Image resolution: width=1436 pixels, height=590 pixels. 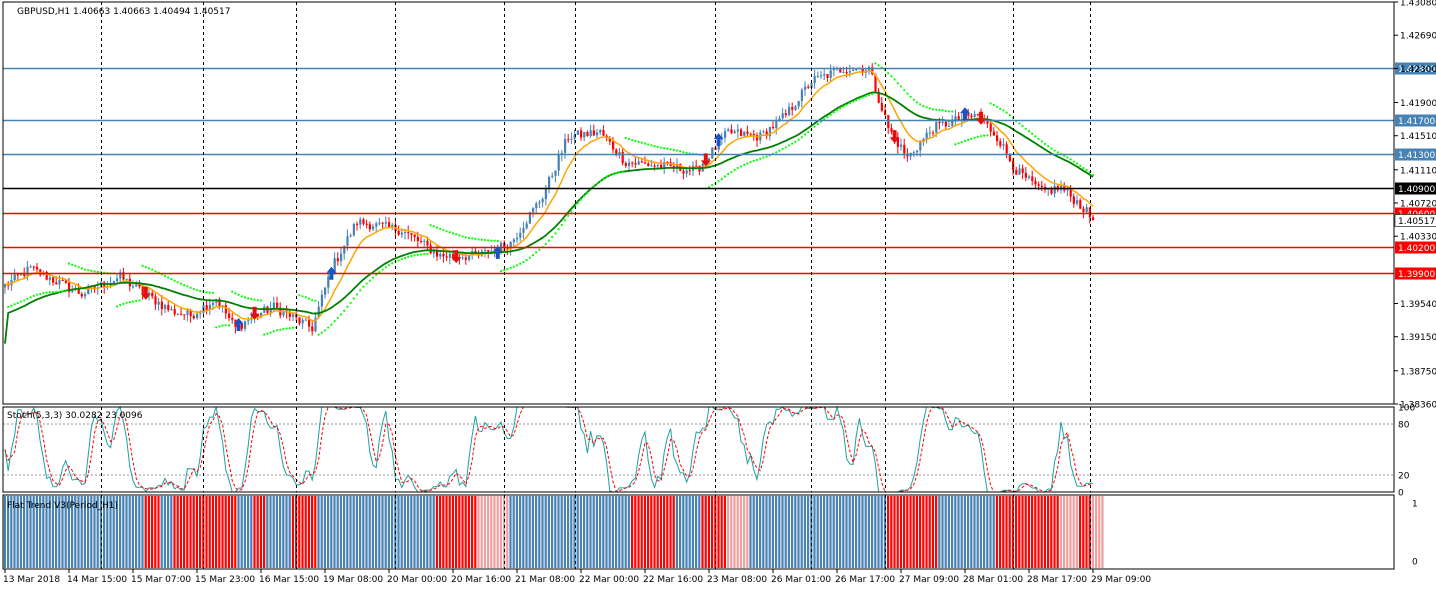 I want to click on level-label-box, so click(x=1415, y=68).